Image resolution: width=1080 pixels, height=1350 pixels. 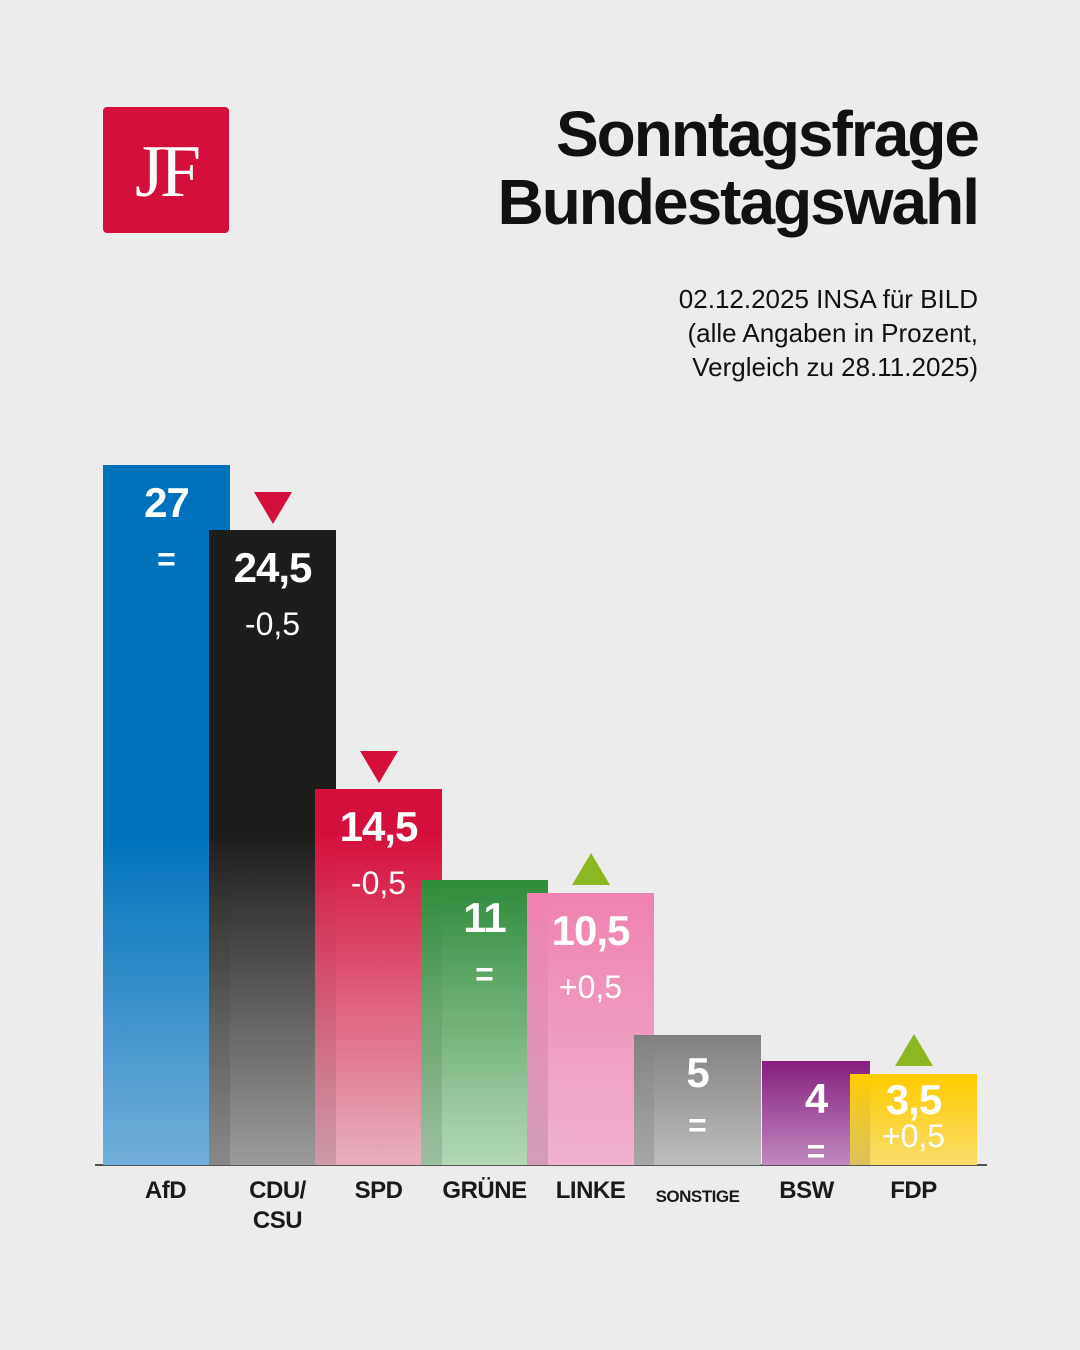 What do you see at coordinates (835, 367) in the screenshot?
I see `subtitle-line-3: Vergleich zu 28.11.2025)` at bounding box center [835, 367].